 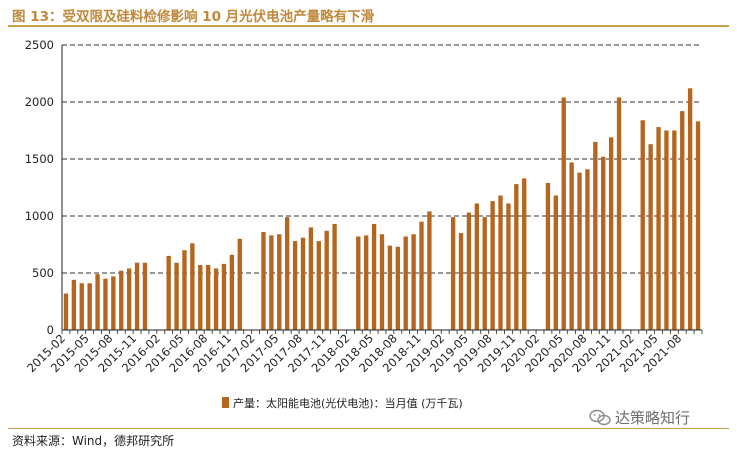 What do you see at coordinates (39, 187) in the screenshot?
I see `y-axis-ticks: 0 500 1000 1500 2000 2500` at bounding box center [39, 187].